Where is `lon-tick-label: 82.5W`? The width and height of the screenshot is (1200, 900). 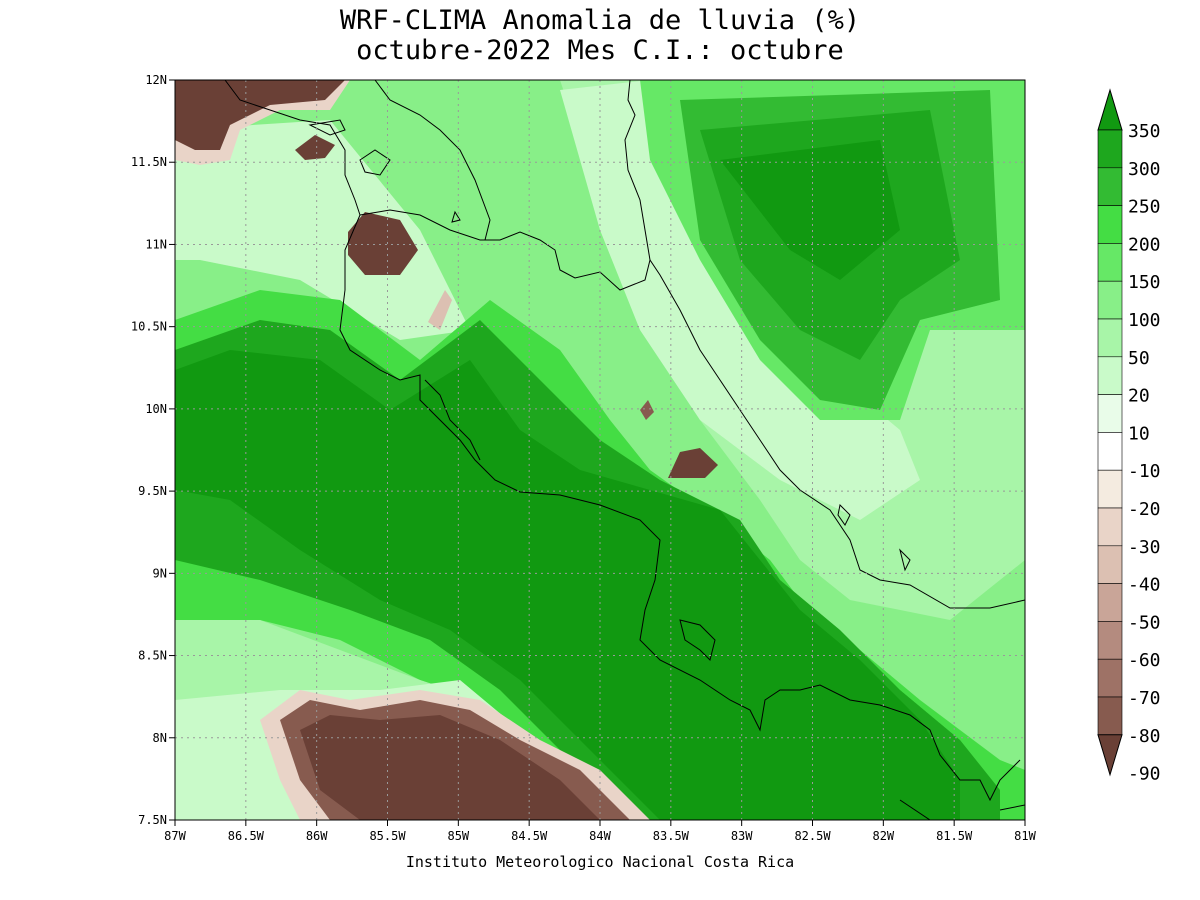 lon-tick-label: 82.5W is located at coordinates (812, 836).